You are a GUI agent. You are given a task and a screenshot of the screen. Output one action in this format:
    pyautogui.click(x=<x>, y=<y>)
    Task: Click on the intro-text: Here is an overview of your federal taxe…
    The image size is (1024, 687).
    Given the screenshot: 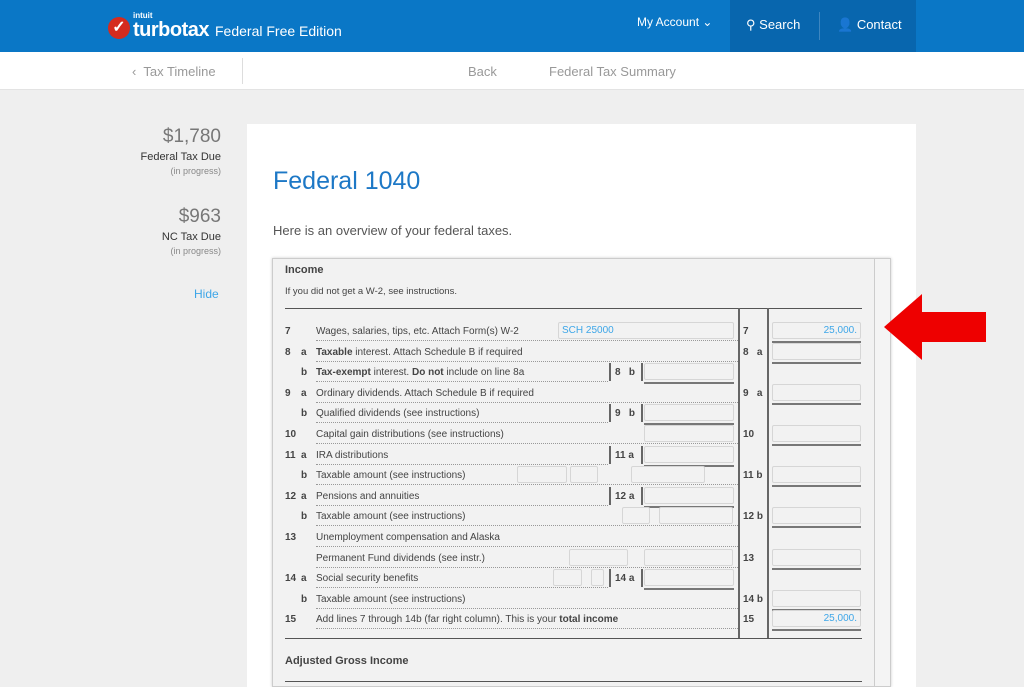 What is the action you would take?
    pyautogui.click(x=393, y=230)
    